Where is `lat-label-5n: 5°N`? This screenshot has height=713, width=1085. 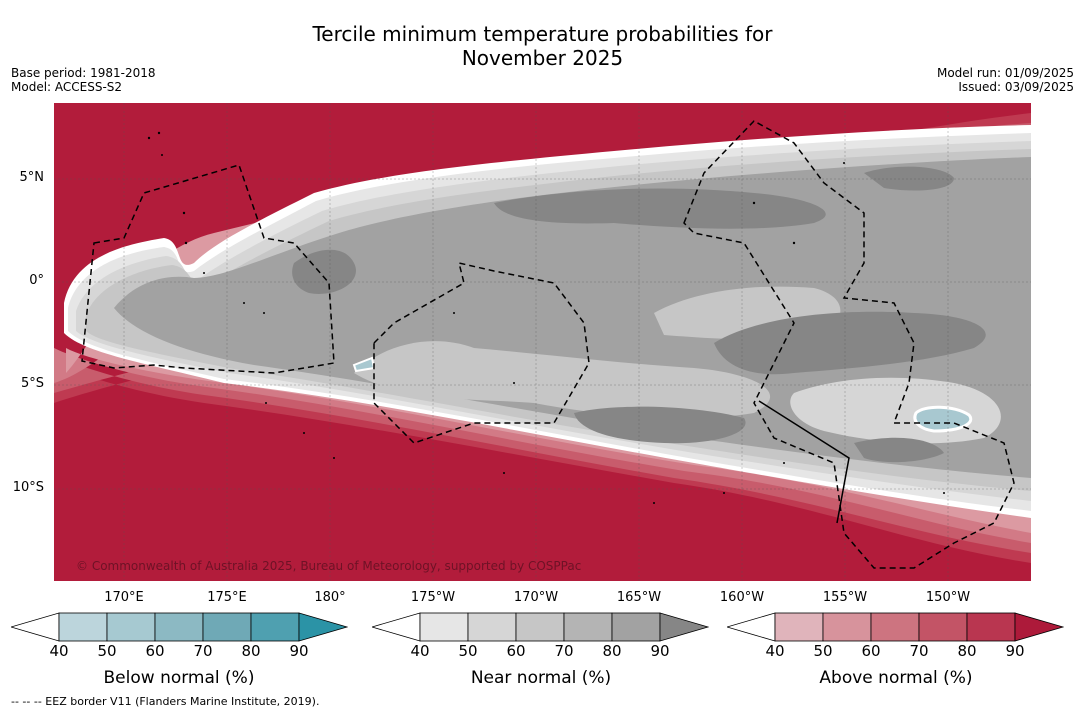
lat-label-5n: 5°N is located at coordinates (32, 177).